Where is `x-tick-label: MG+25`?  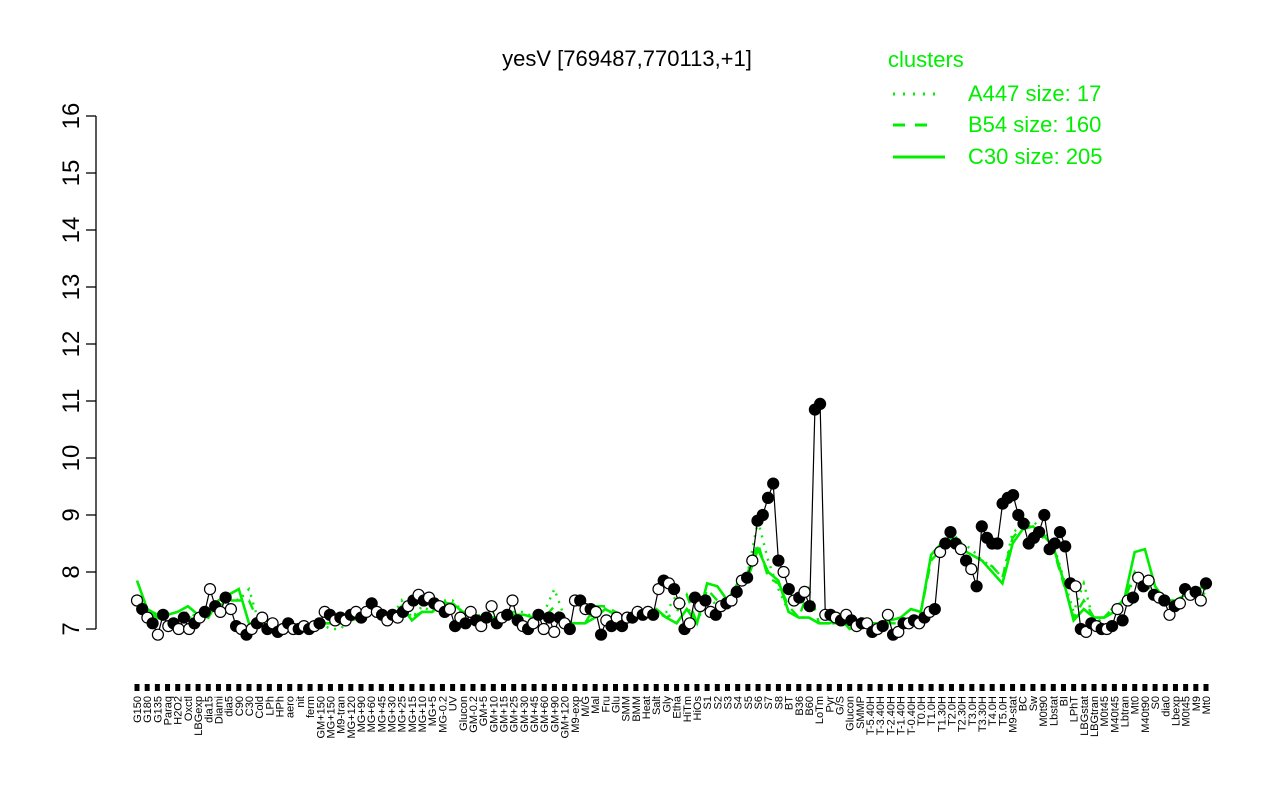 x-tick-label: MG+25 is located at coordinates (403, 714).